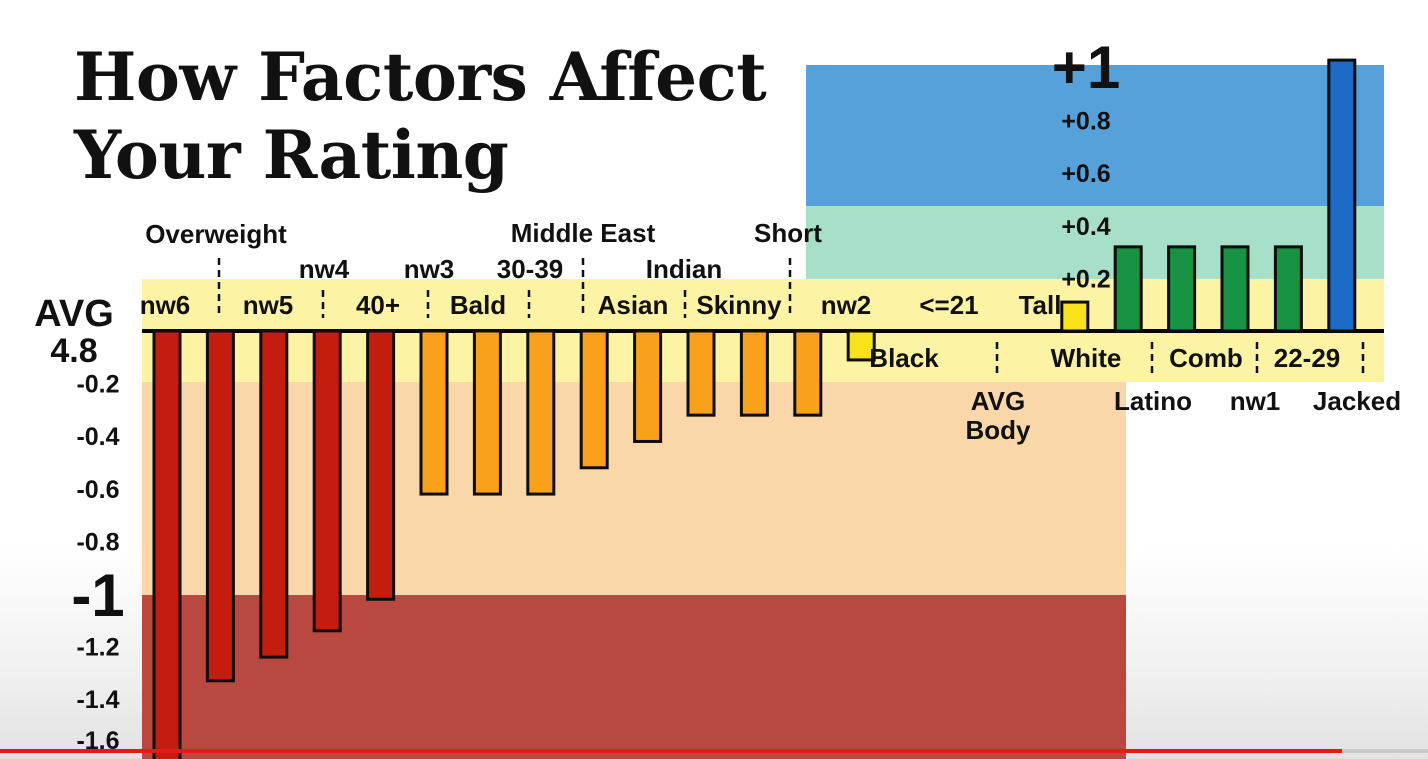 The height and width of the screenshot is (759, 1428). I want to click on category-label: Asian, so click(633, 305).